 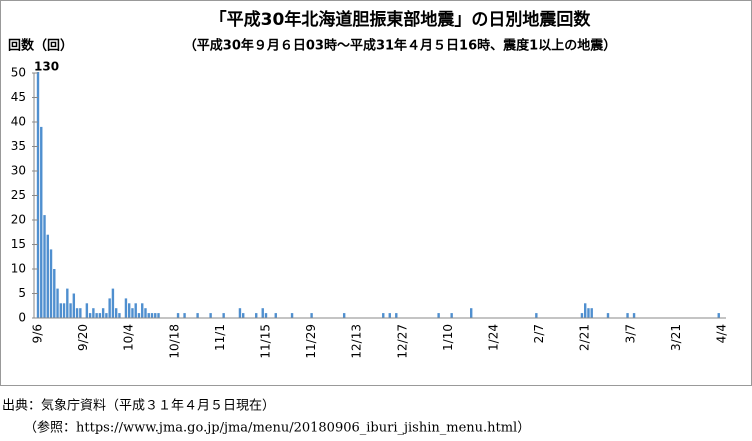 What do you see at coordinates (585, 337) in the screenshot?
I see `x-tick-label: 2/21` at bounding box center [585, 337].